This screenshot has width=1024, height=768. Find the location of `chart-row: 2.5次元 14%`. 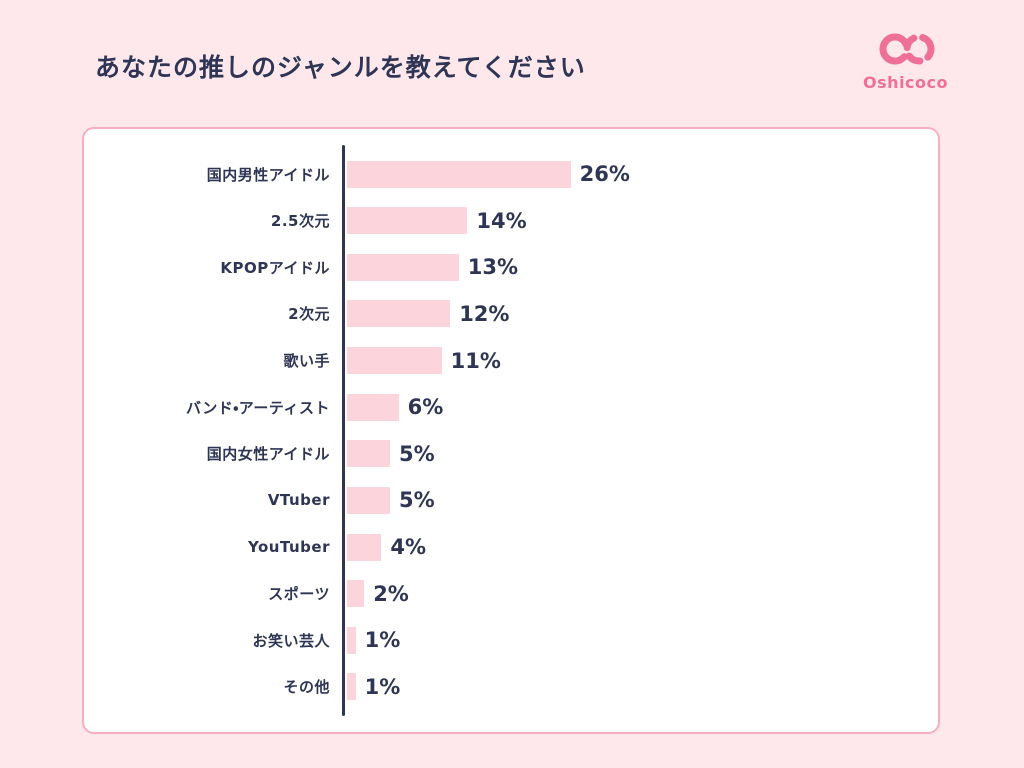

chart-row: 2.5次元 14% is located at coordinates (509, 221).